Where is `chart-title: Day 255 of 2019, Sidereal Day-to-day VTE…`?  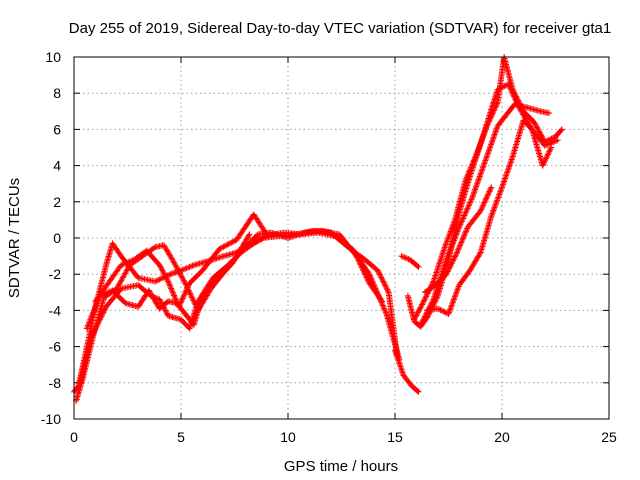 chart-title: Day 255 of 2019, Sidereal Day-to-day VTE… is located at coordinates (340, 28).